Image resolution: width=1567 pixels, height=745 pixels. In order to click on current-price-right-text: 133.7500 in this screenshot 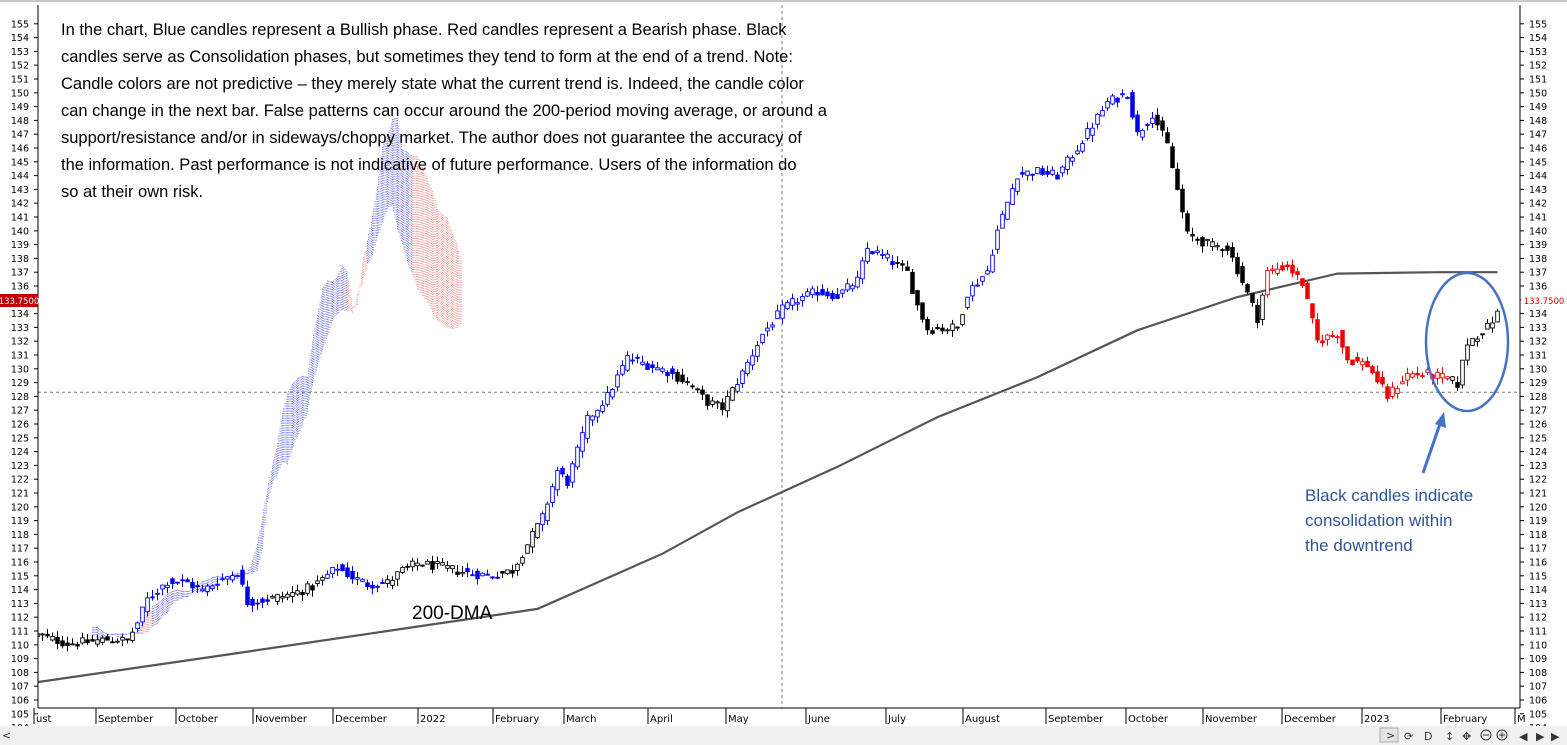, I will do `click(1544, 302)`.